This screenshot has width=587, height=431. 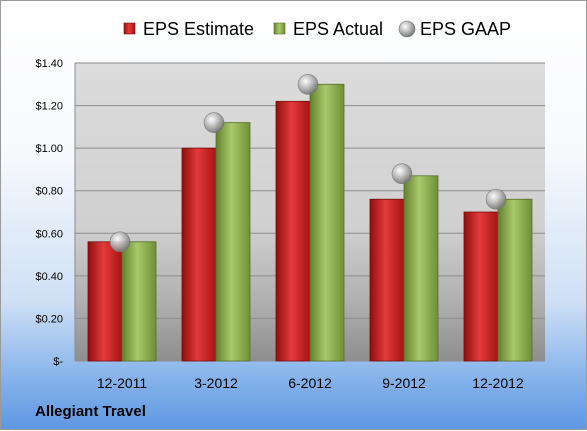 I want to click on legend-estimate-swatch, so click(x=129, y=28).